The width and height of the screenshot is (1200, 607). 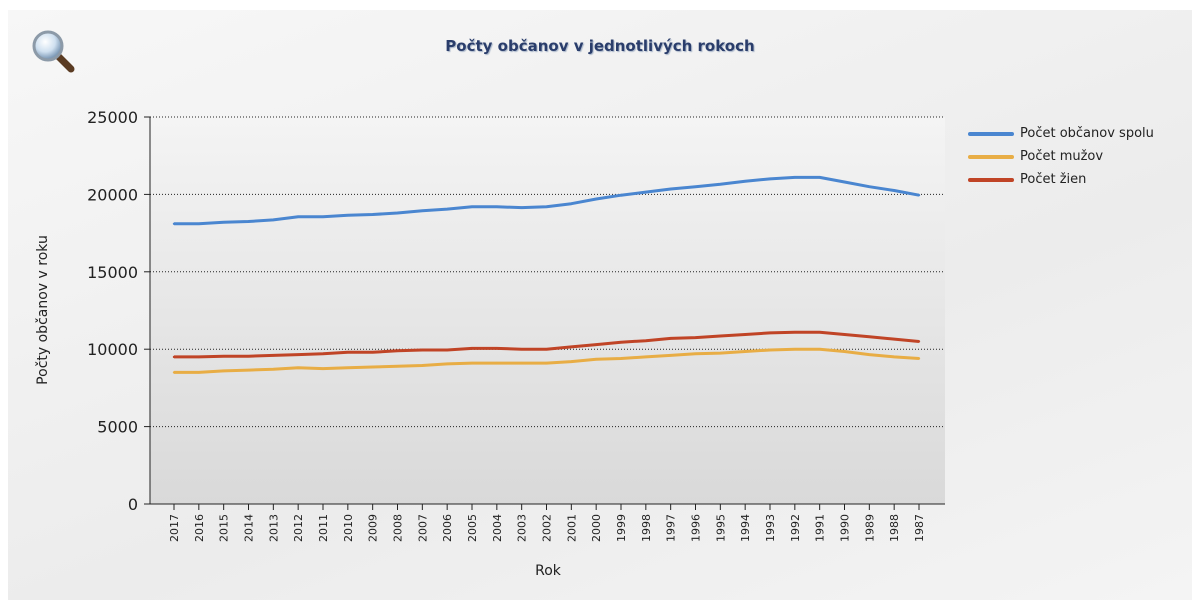 I want to click on legend-item-men: Počet mužov, so click(x=1061, y=156).